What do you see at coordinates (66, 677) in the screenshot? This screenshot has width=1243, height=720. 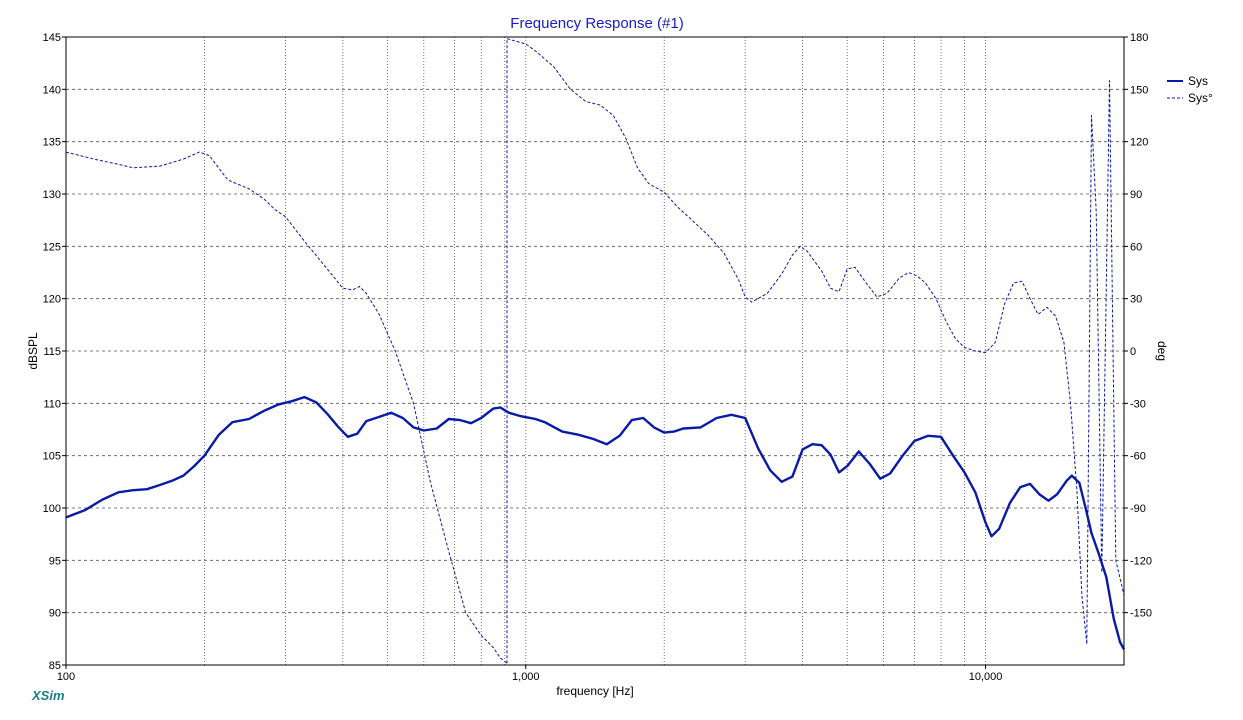 I see `x-tick-label: 100` at bounding box center [66, 677].